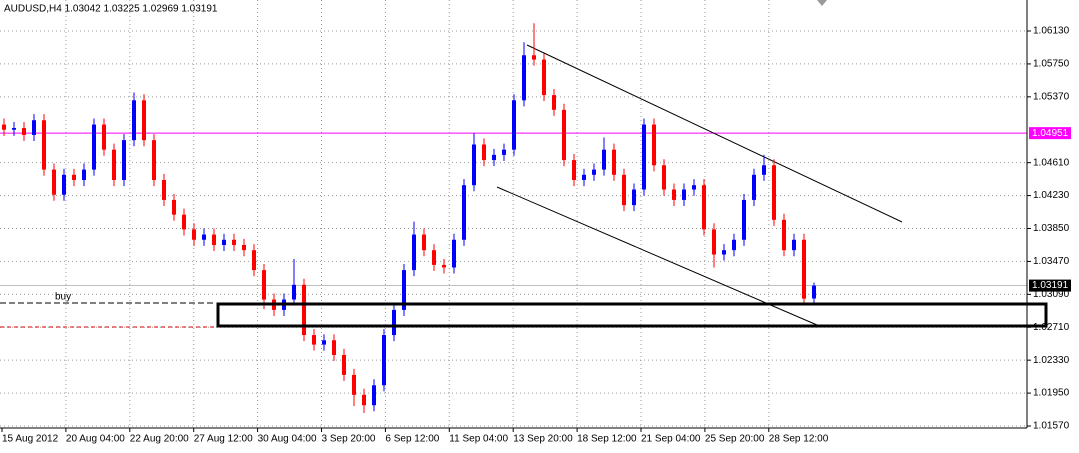 Image resolution: width=1079 pixels, height=453 pixels. I want to click on scroll-marker, so click(822, 3).